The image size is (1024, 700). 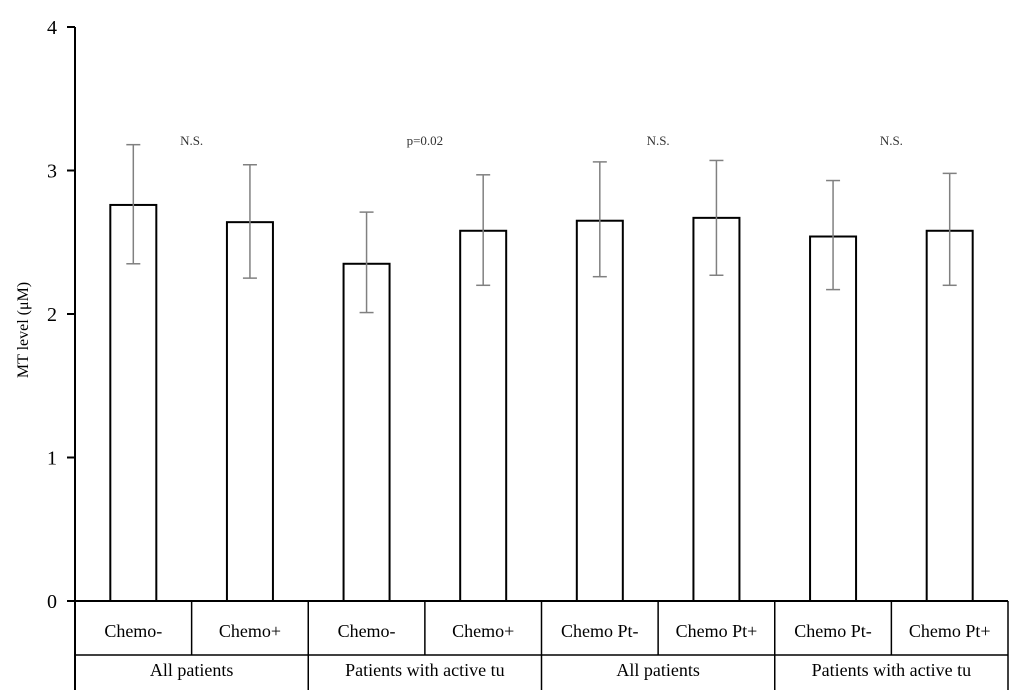 What do you see at coordinates (52, 172) in the screenshot?
I see `y-tick-label: 3` at bounding box center [52, 172].